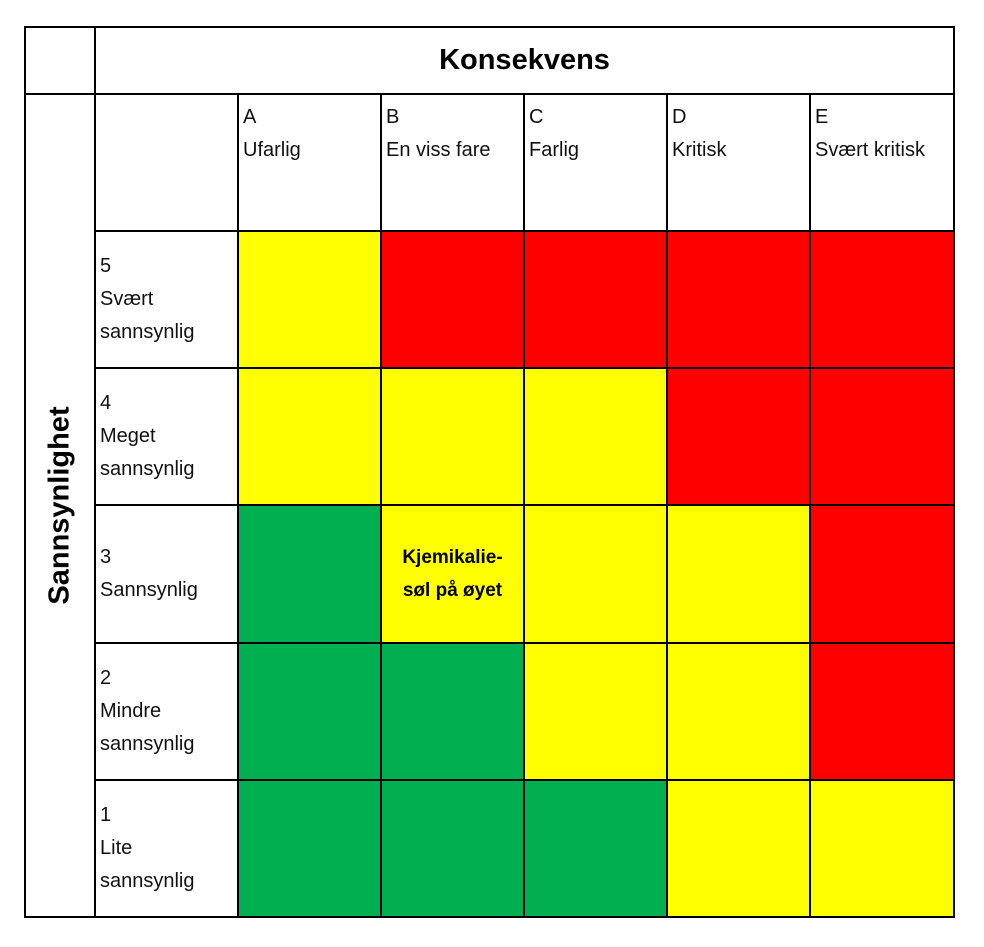  What do you see at coordinates (250, 117) in the screenshot?
I see `column-code: A` at bounding box center [250, 117].